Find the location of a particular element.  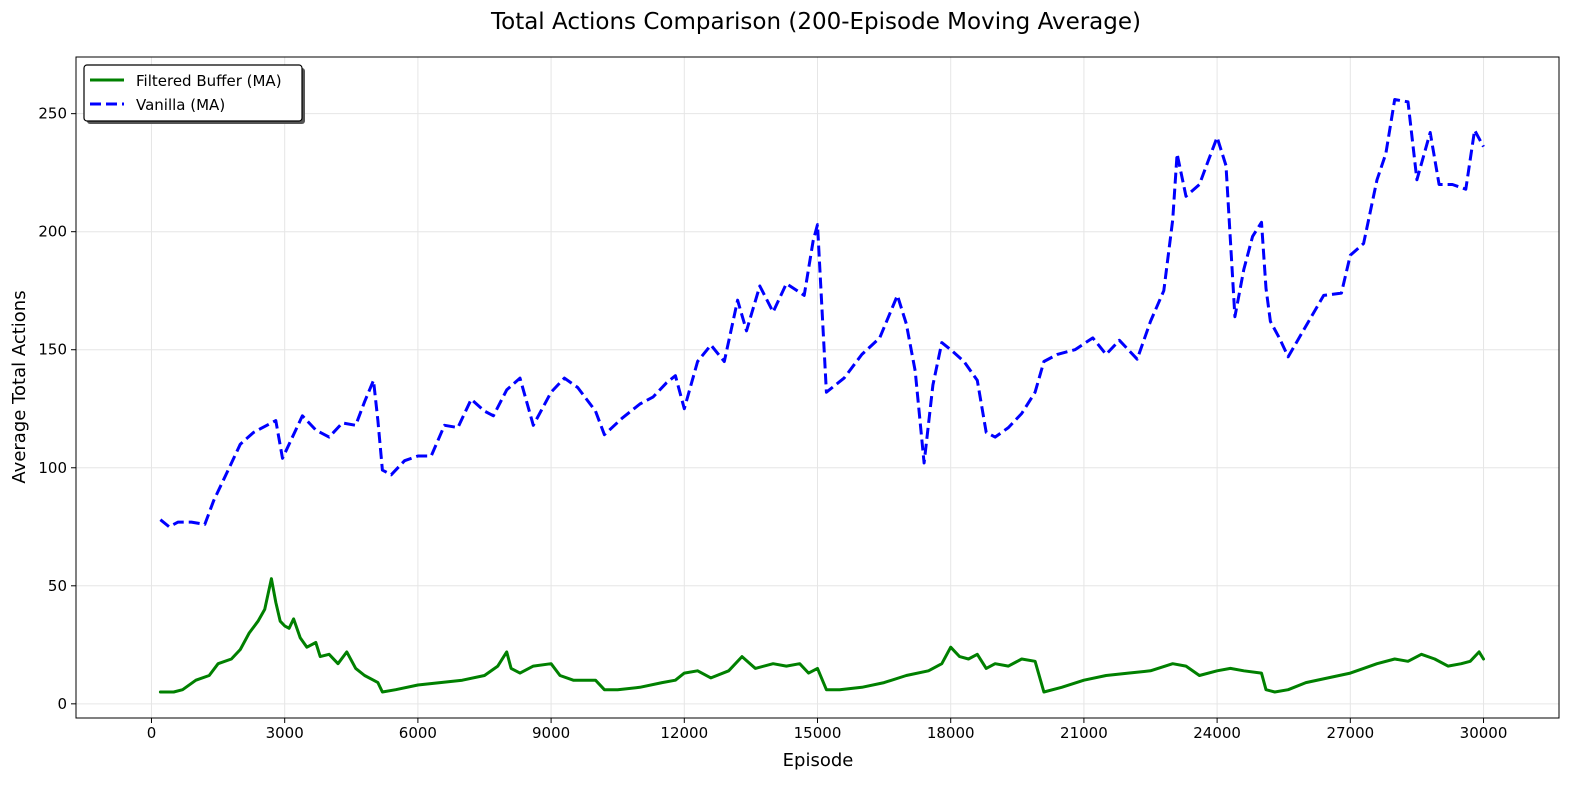

legend-label-vanilla: Vanilla (MA) is located at coordinates (180, 105).